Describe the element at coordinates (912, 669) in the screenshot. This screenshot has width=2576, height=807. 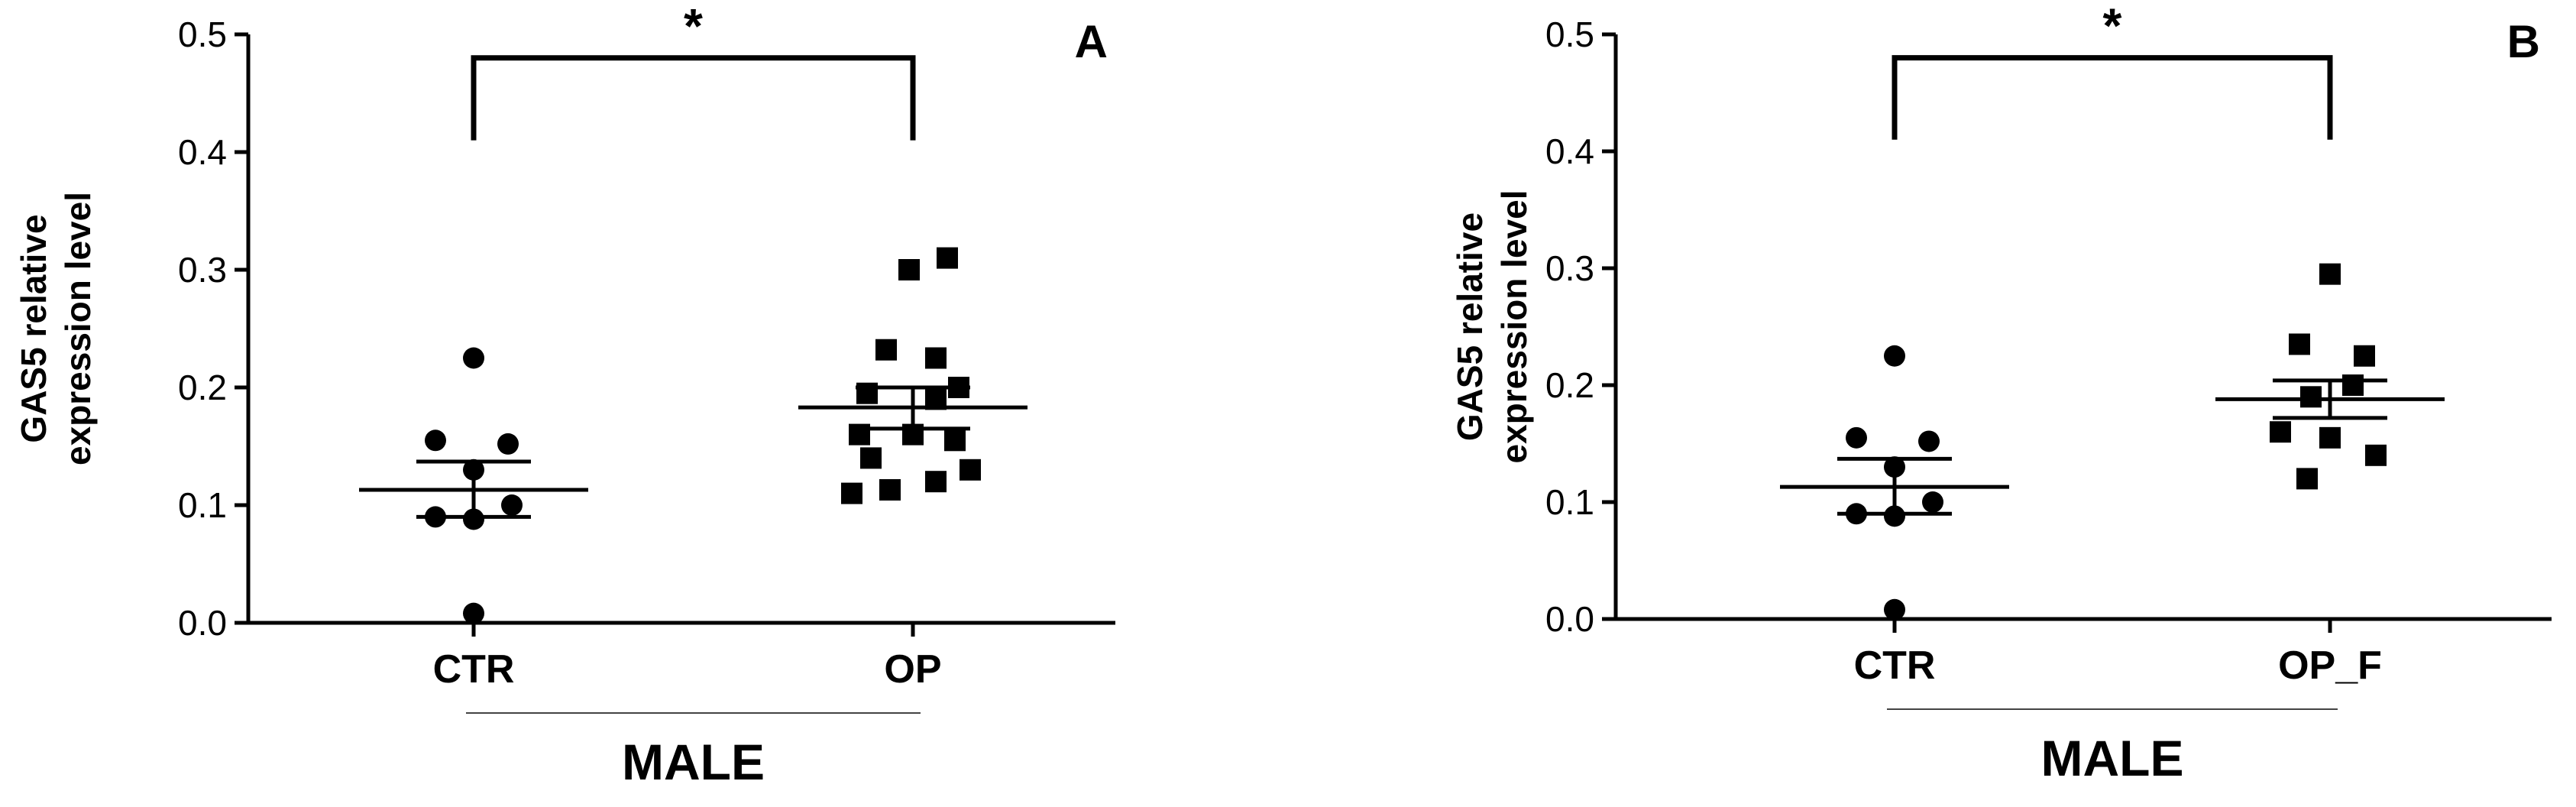
I see `x-tick-label: OP` at that location.